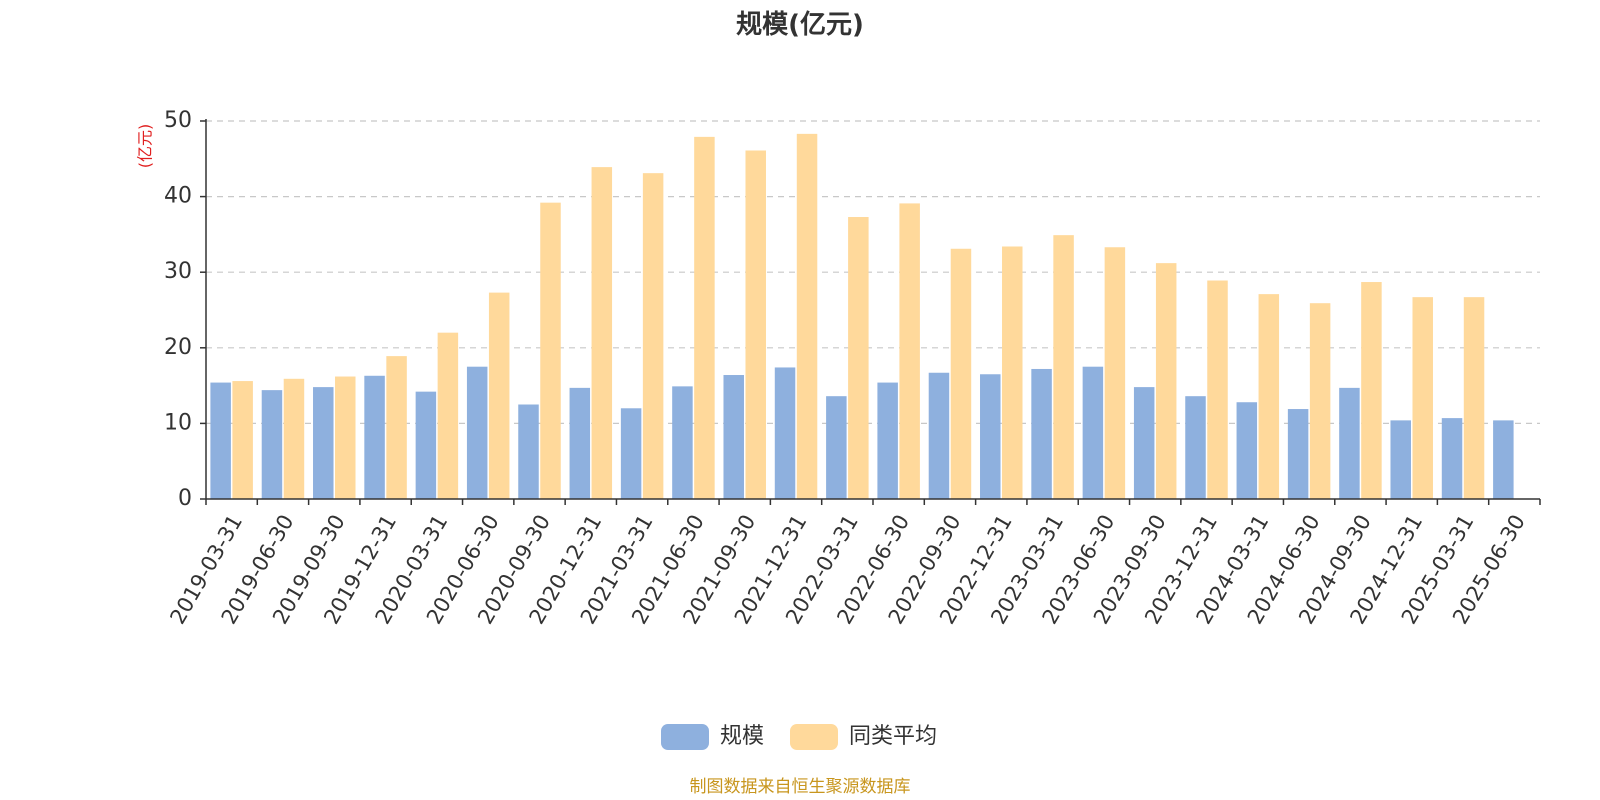 The height and width of the screenshot is (800, 1600). What do you see at coordinates (178, 196) in the screenshot?
I see `y-tick-label: 40` at bounding box center [178, 196].